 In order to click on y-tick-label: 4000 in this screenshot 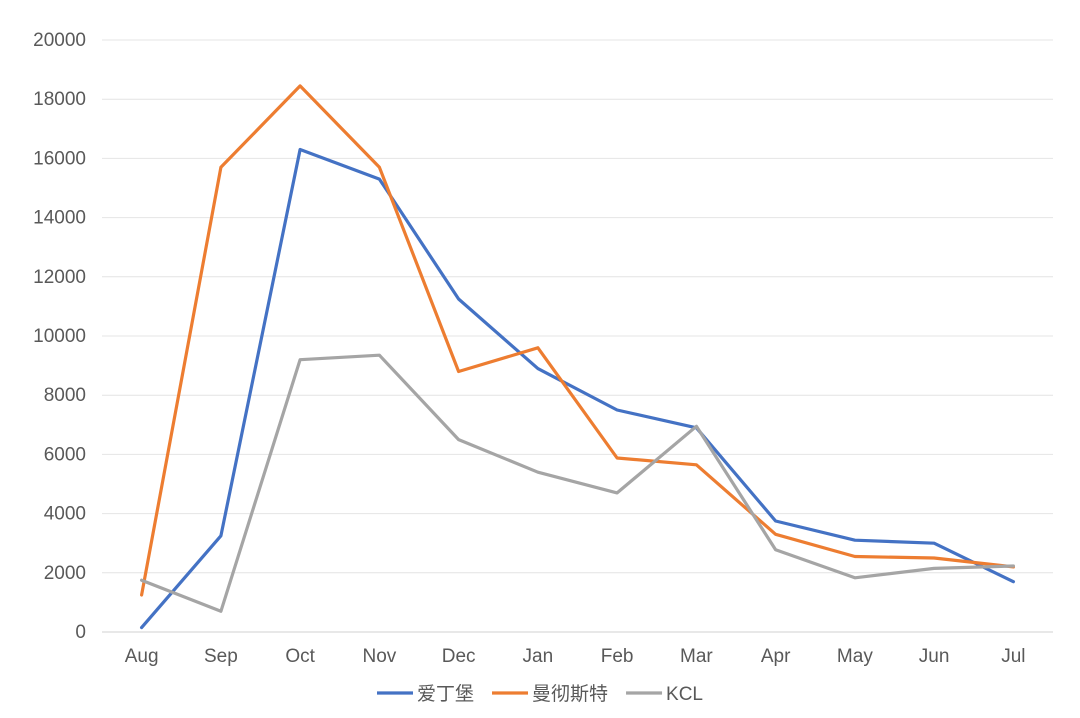, I will do `click(65, 514)`.